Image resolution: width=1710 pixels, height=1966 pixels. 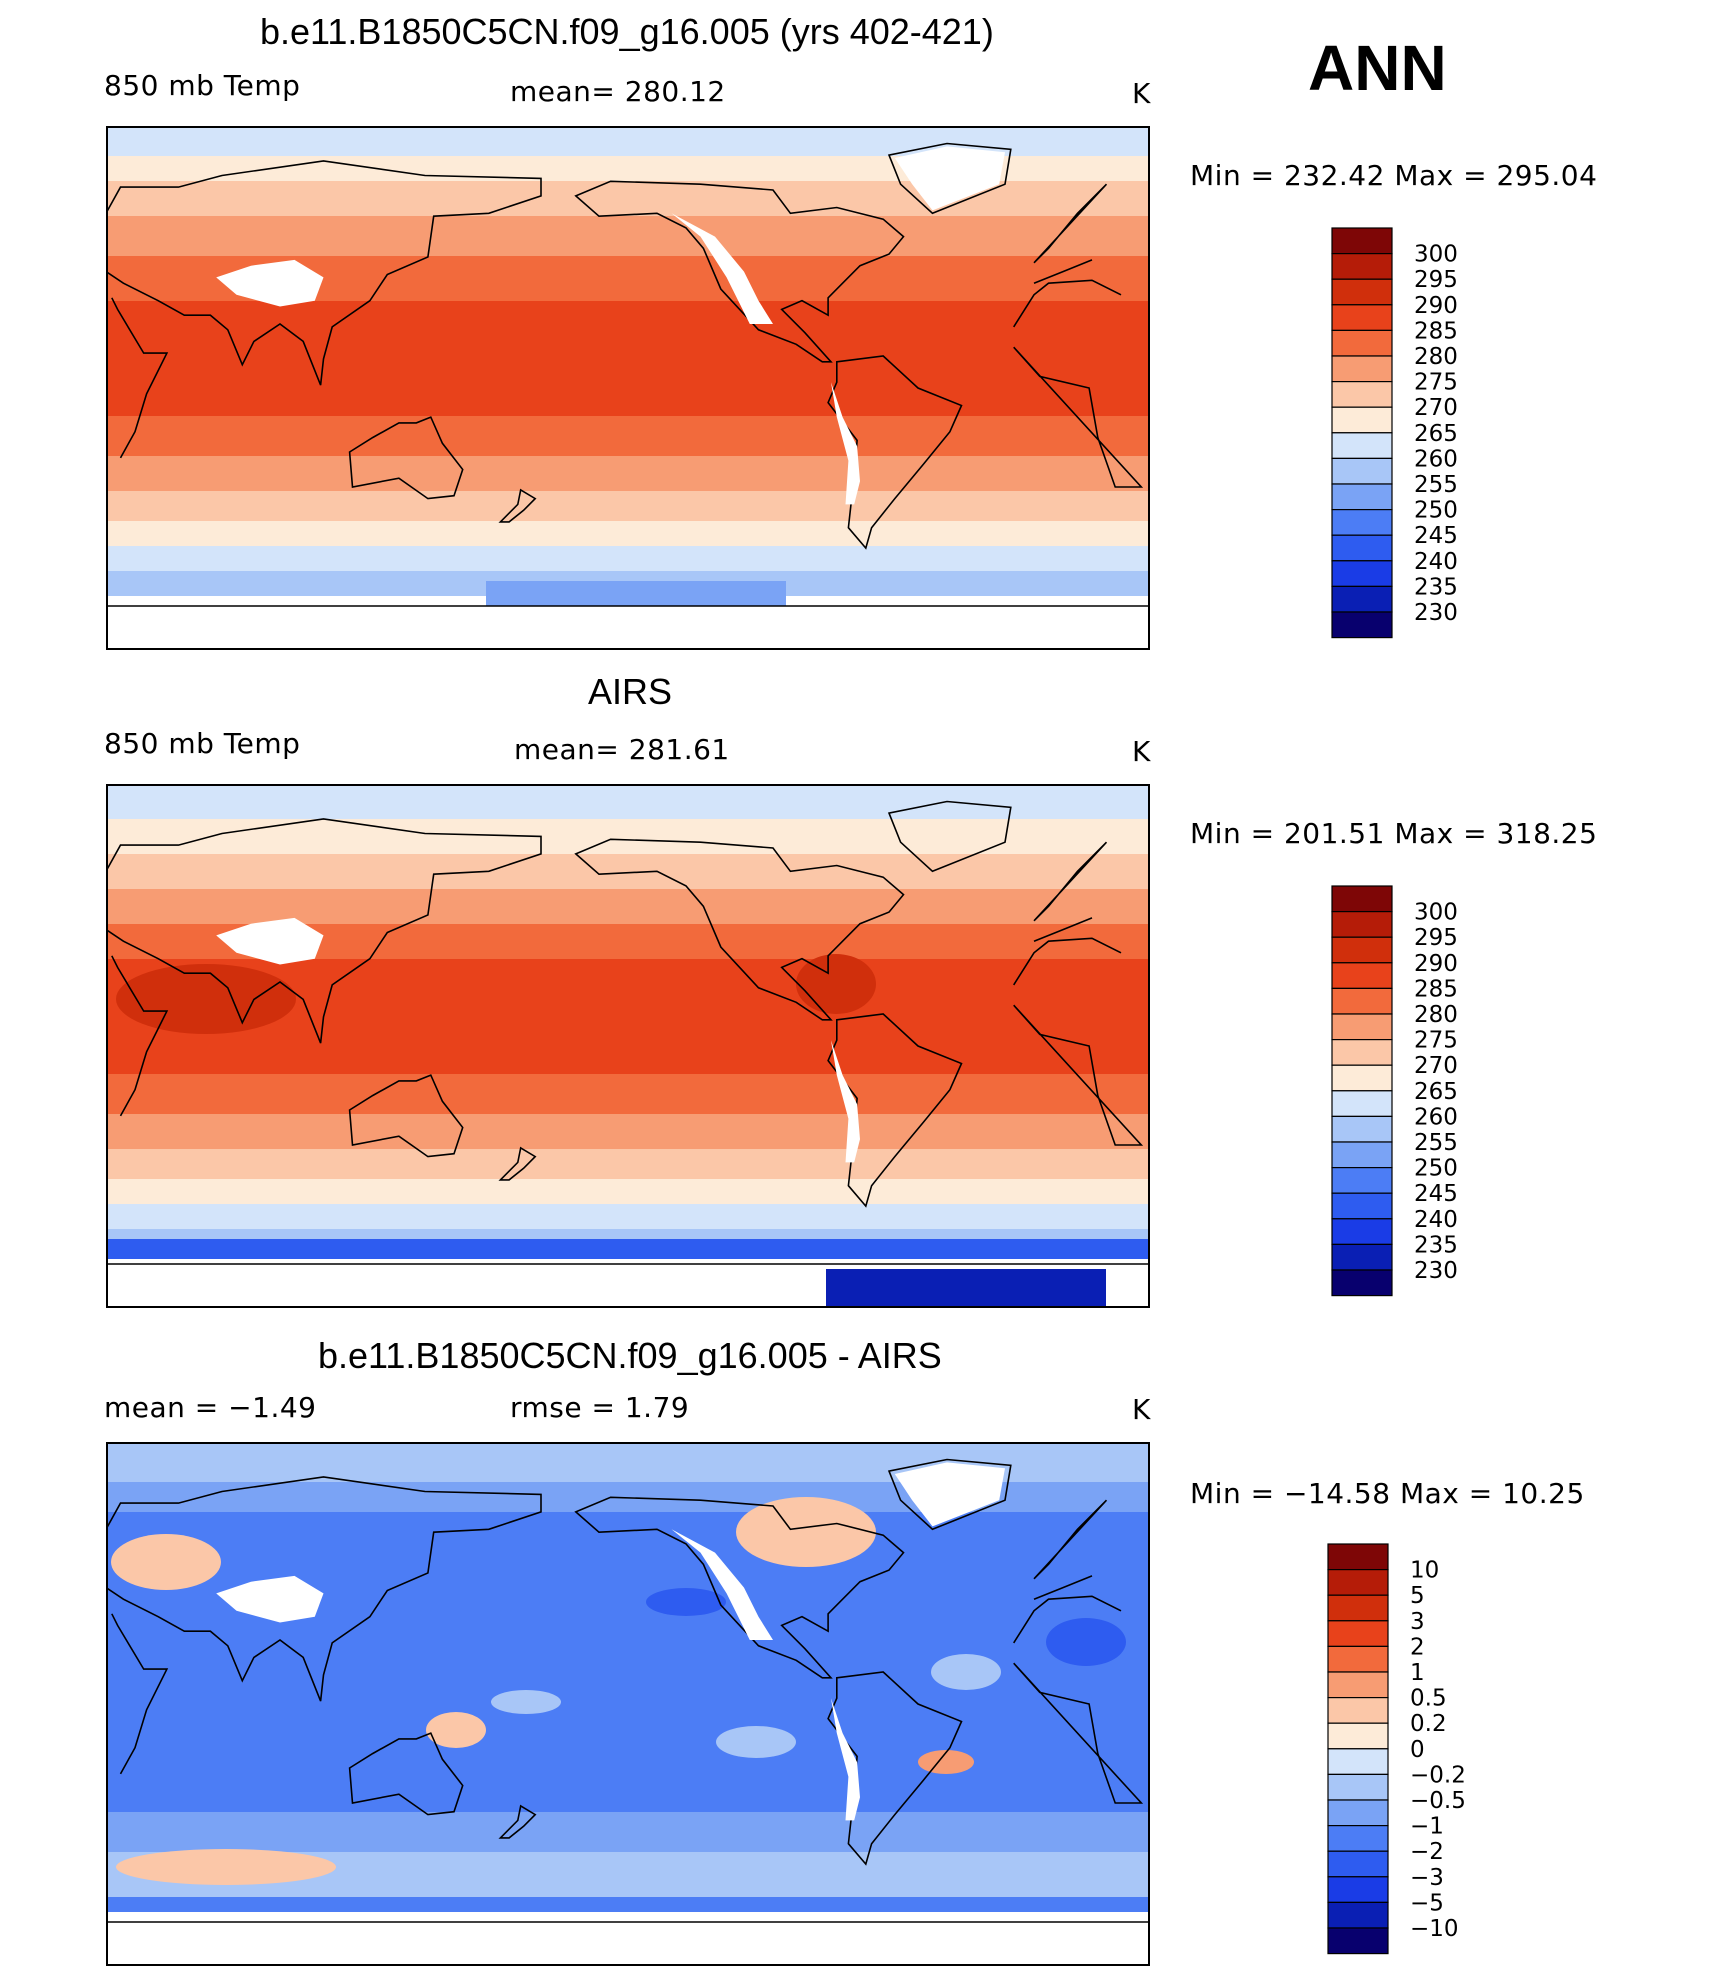 I want to click on mean-label: mean= 280.12, so click(x=618, y=91).